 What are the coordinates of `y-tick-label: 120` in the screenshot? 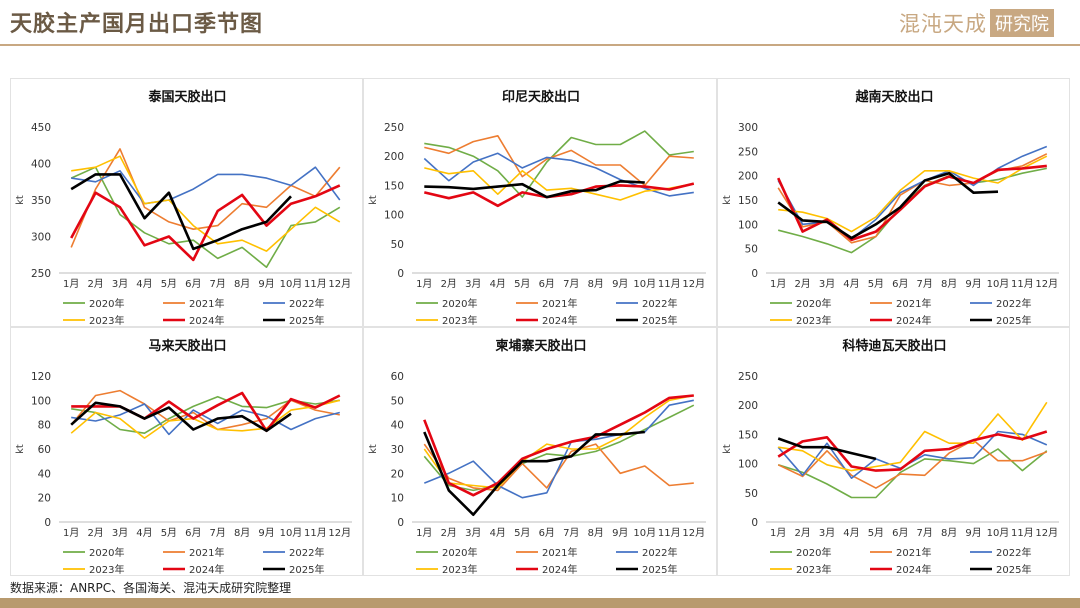 It's located at (41, 377).